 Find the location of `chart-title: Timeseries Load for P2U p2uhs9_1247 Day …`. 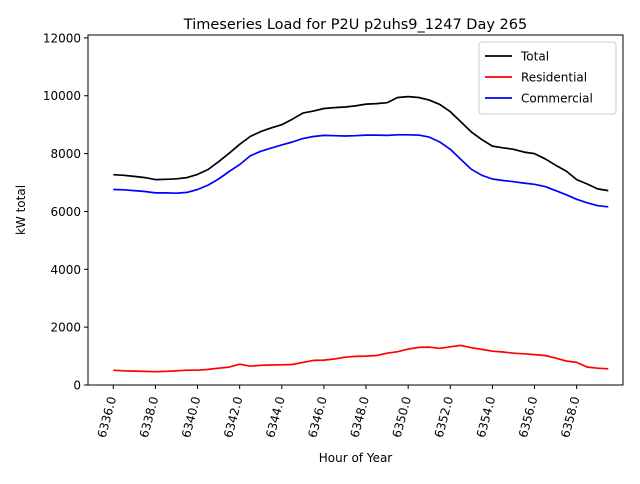

chart-title: Timeseries Load for P2U p2uhs9_1247 Day … is located at coordinates (355, 25).